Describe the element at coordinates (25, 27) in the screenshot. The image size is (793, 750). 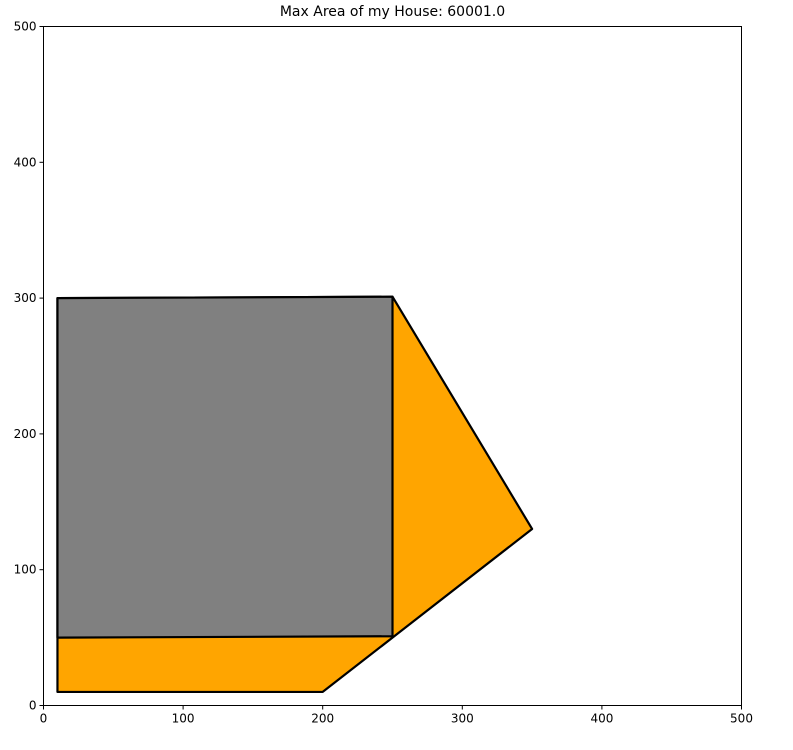
I see `y-tick-label: 500` at that location.